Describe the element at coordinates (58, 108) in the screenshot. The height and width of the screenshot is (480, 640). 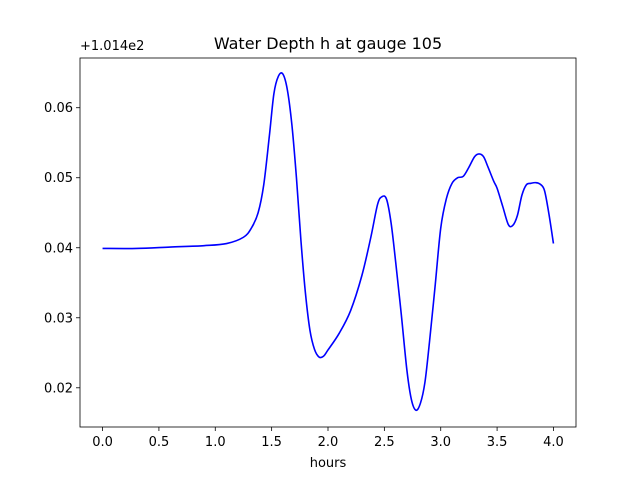
I see `y-tick-label-4: 0.06` at that location.